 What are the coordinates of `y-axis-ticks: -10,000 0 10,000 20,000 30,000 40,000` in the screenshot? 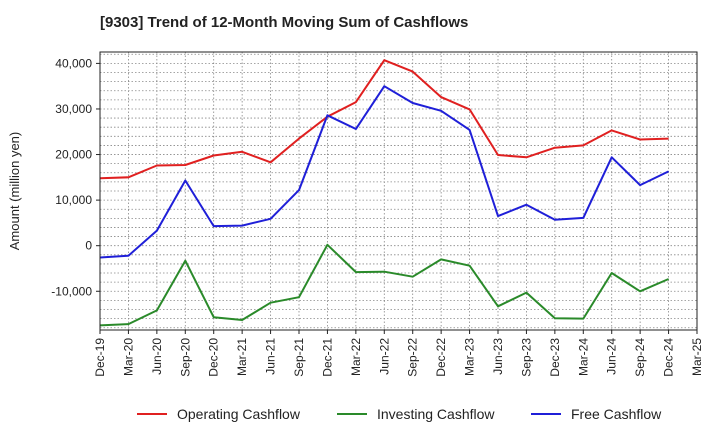 It's located at (75, 177).